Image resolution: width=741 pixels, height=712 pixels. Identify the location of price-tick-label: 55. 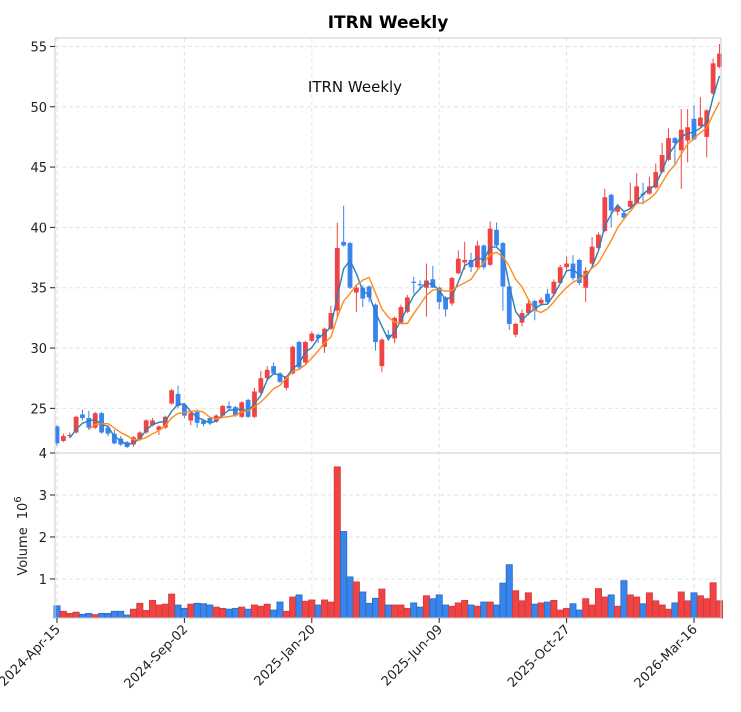
(38, 47).